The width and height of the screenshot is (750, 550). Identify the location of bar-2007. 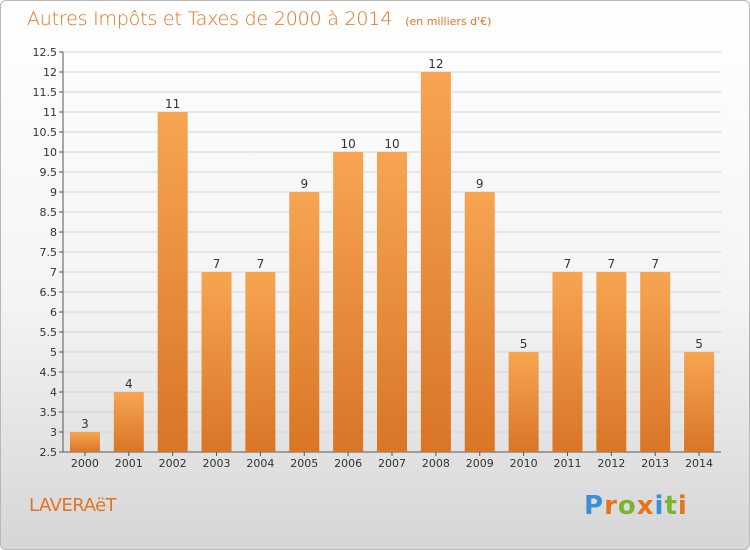
(392, 302).